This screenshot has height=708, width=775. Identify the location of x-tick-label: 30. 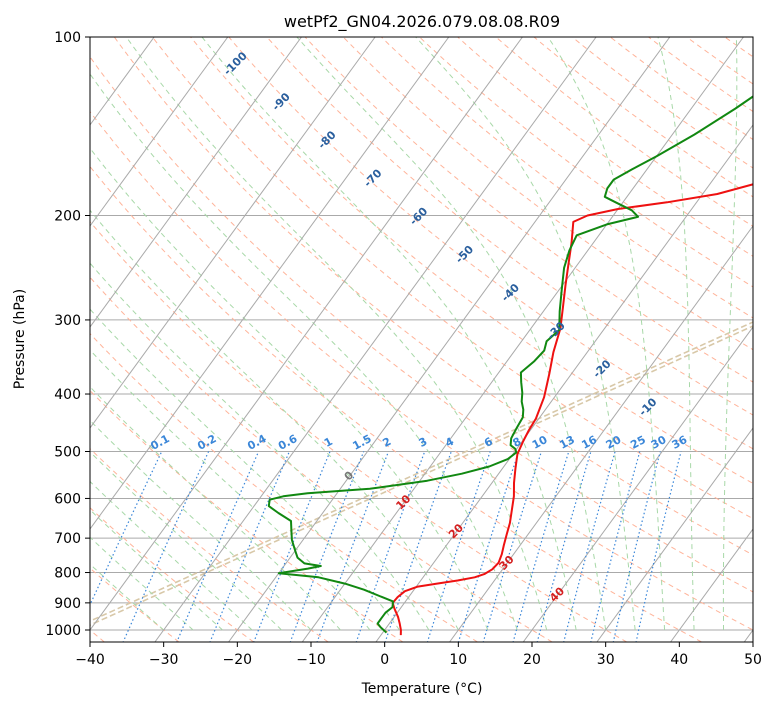
(606, 660).